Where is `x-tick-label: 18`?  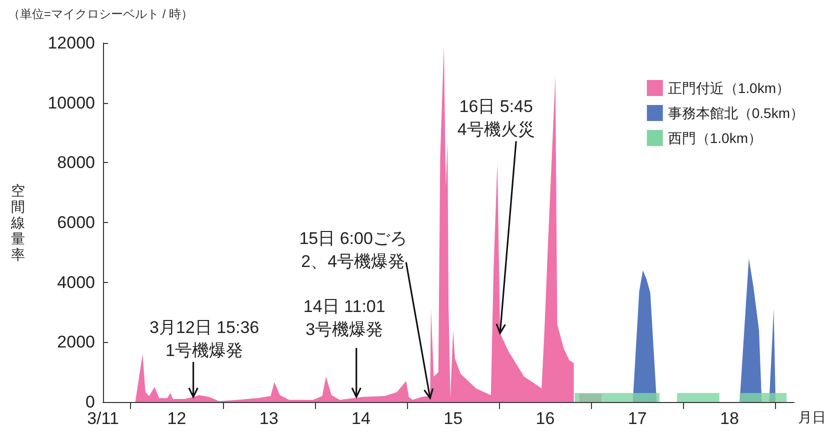
x-tick-label: 18 is located at coordinates (729, 418).